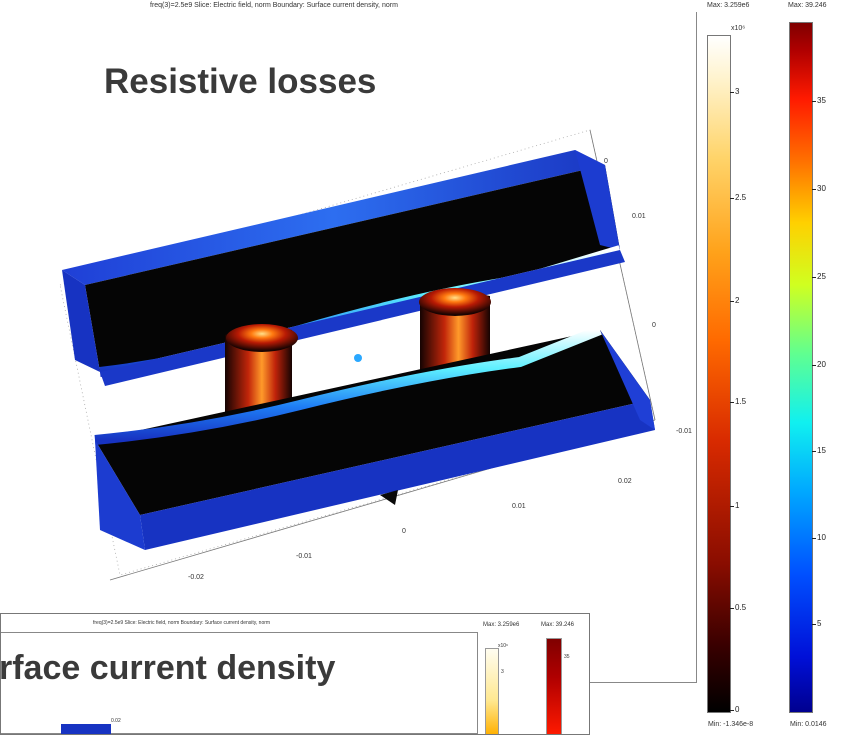 The width and height of the screenshot is (850, 735). What do you see at coordinates (807, 5) in the screenshot?
I see `colorbar-current-max: Max: 39.246` at bounding box center [807, 5].